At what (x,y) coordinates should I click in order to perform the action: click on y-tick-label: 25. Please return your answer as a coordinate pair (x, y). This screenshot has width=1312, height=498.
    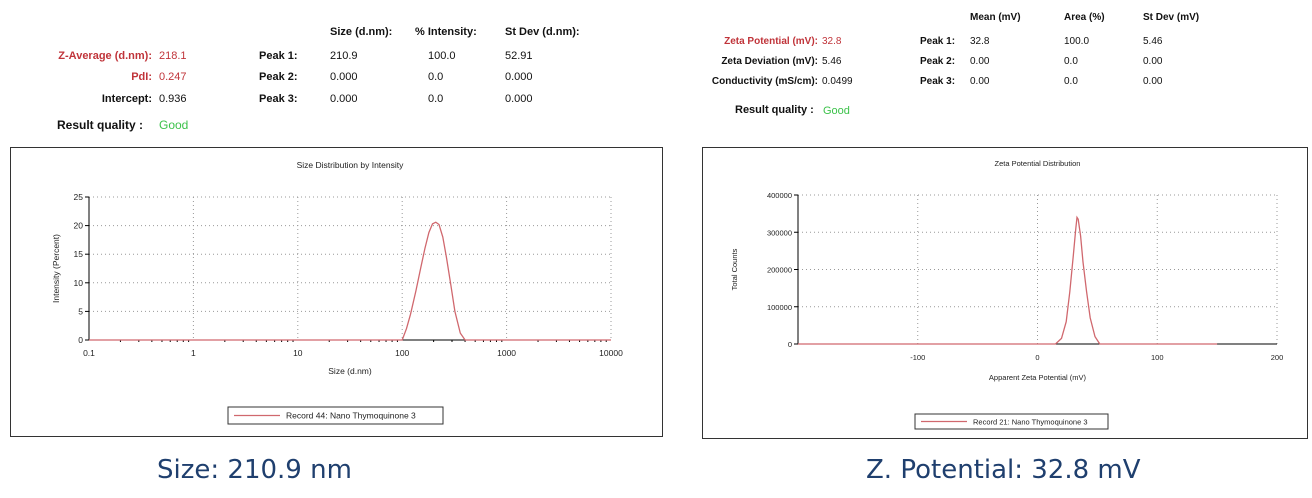
    Looking at the image, I should click on (79, 197).